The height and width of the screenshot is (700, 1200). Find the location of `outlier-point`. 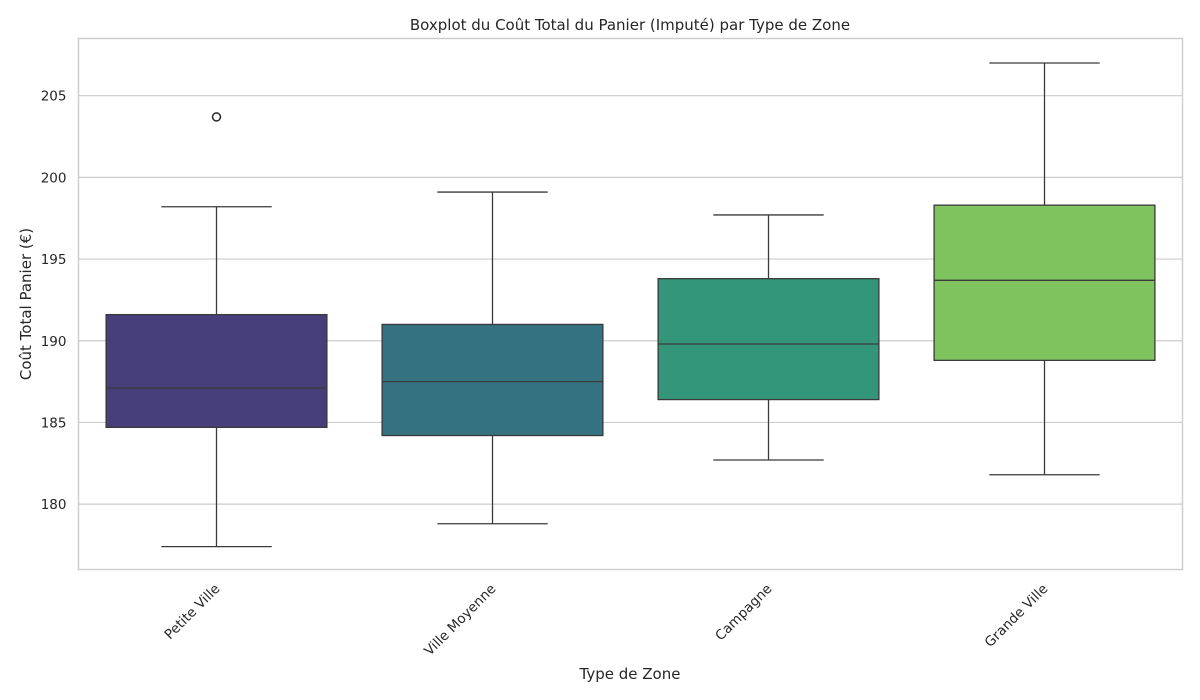

outlier-point is located at coordinates (216, 117).